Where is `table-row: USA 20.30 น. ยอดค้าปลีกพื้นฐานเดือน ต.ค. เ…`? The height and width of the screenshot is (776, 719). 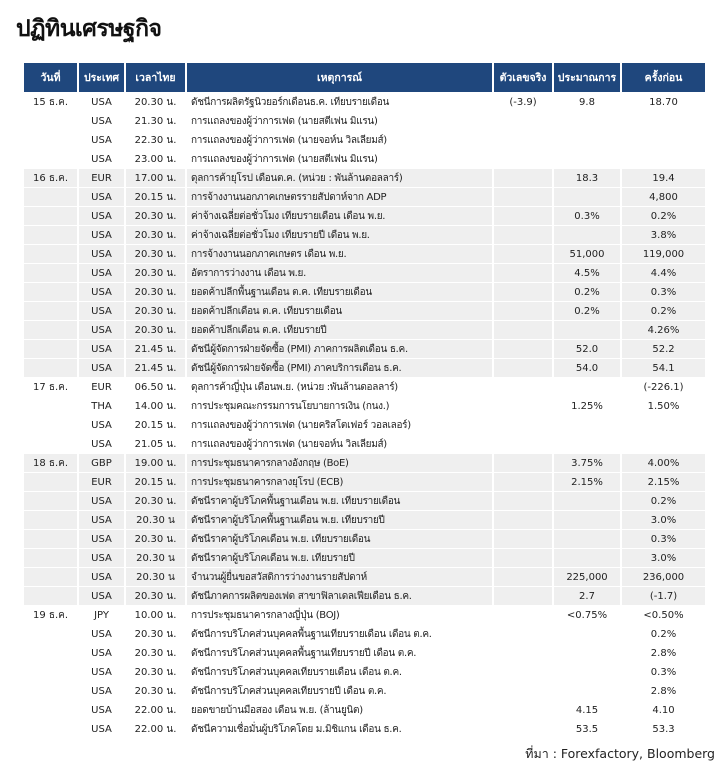 table-row: USA 20.30 น. ยอดค้าปลีกพื้นฐานเดือน ต.ค. เ… is located at coordinates (364, 292).